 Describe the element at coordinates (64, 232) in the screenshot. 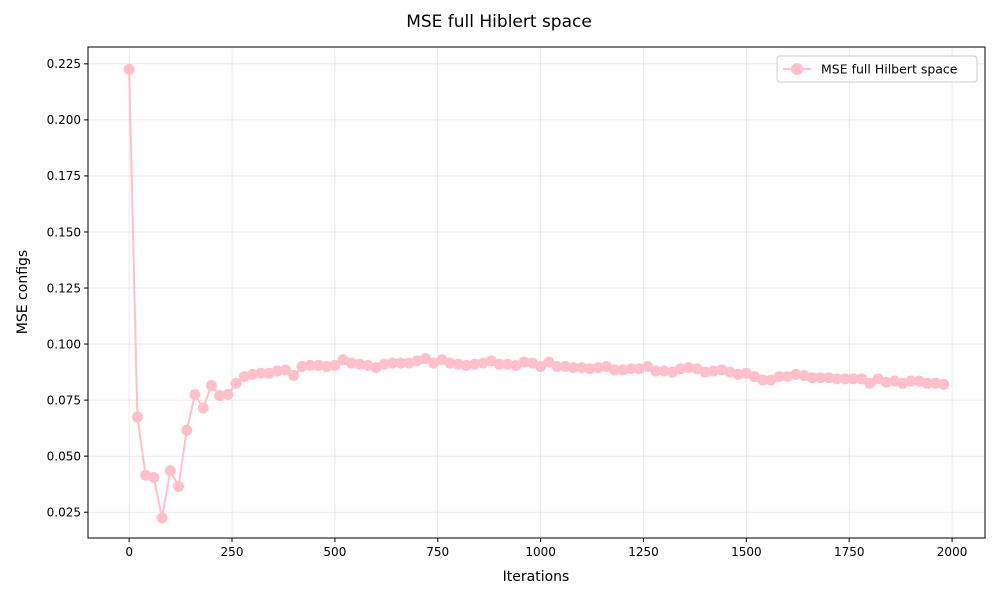

I see `y-tick-label: 0.150` at that location.